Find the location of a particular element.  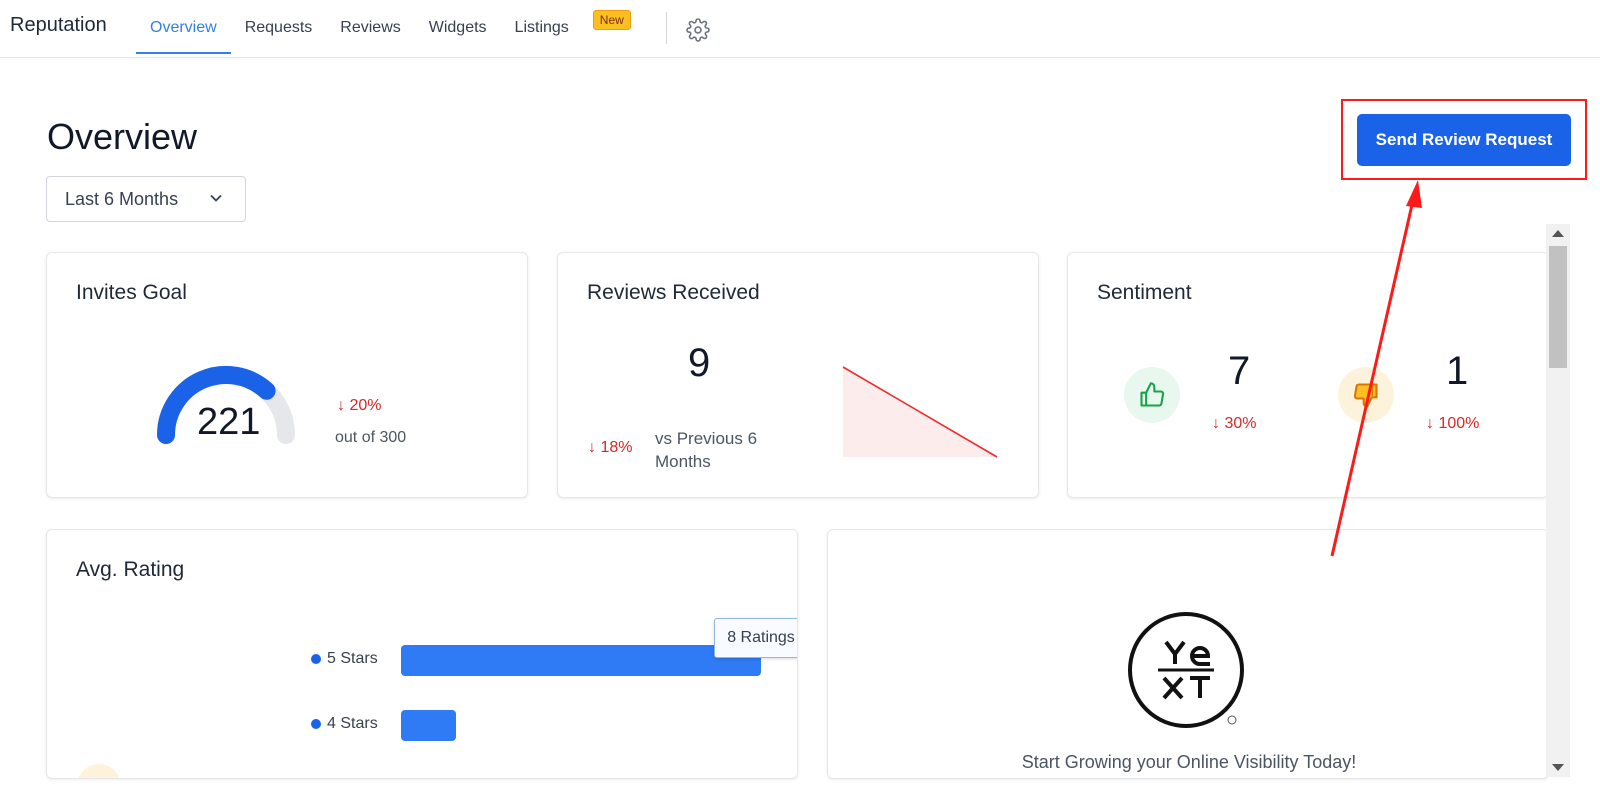

tab-widgets: Widgets is located at coordinates (457, 27).